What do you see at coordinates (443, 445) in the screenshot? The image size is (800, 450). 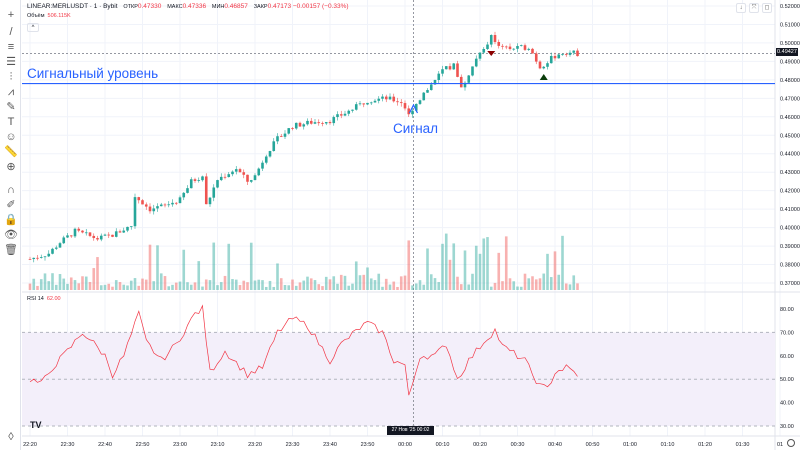 I see `time-tick-label: 00:10` at bounding box center [443, 445].